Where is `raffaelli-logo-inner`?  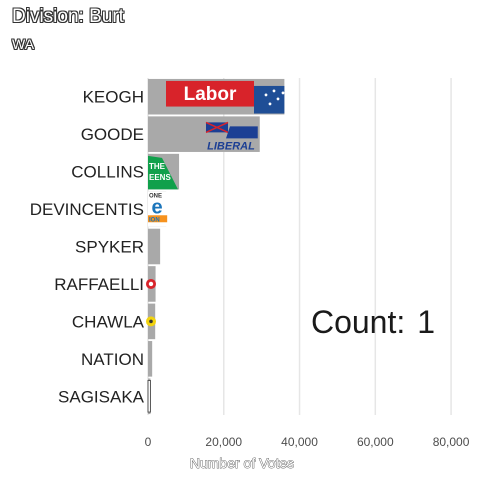
raffaelli-logo-inner is located at coordinates (151, 284).